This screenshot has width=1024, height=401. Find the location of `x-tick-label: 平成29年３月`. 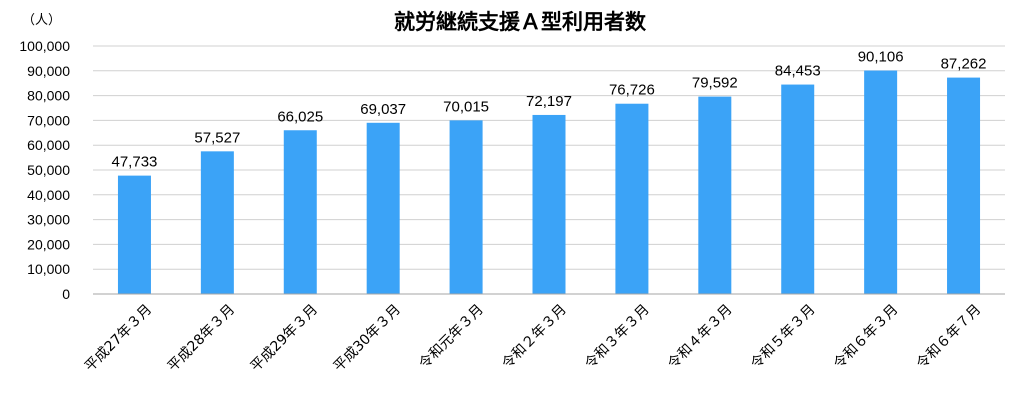

x-tick-label: 平成29年３月 is located at coordinates (284, 338).